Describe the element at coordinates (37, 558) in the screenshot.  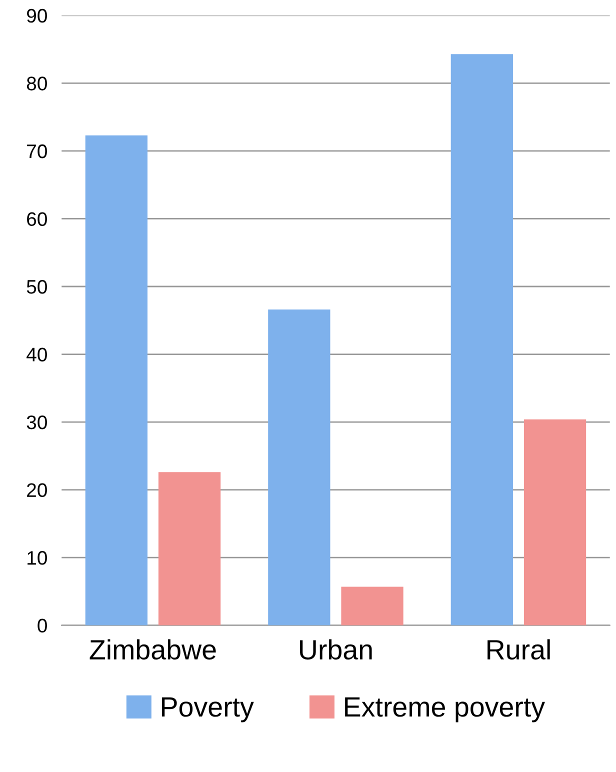
I see `y-tick-label: 10` at that location.